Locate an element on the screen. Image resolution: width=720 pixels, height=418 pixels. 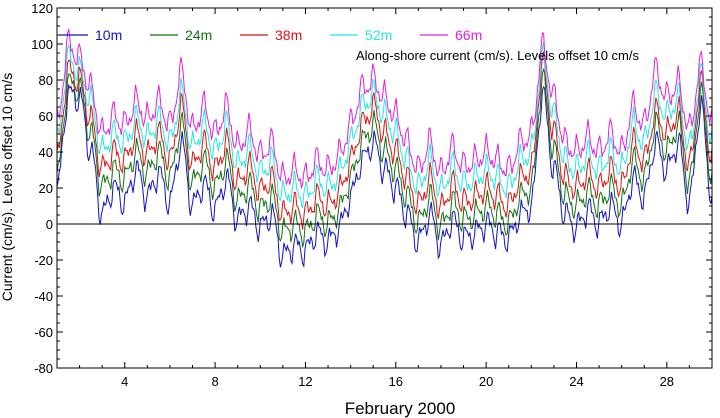
x-tick-label: 20 is located at coordinates (486, 381).